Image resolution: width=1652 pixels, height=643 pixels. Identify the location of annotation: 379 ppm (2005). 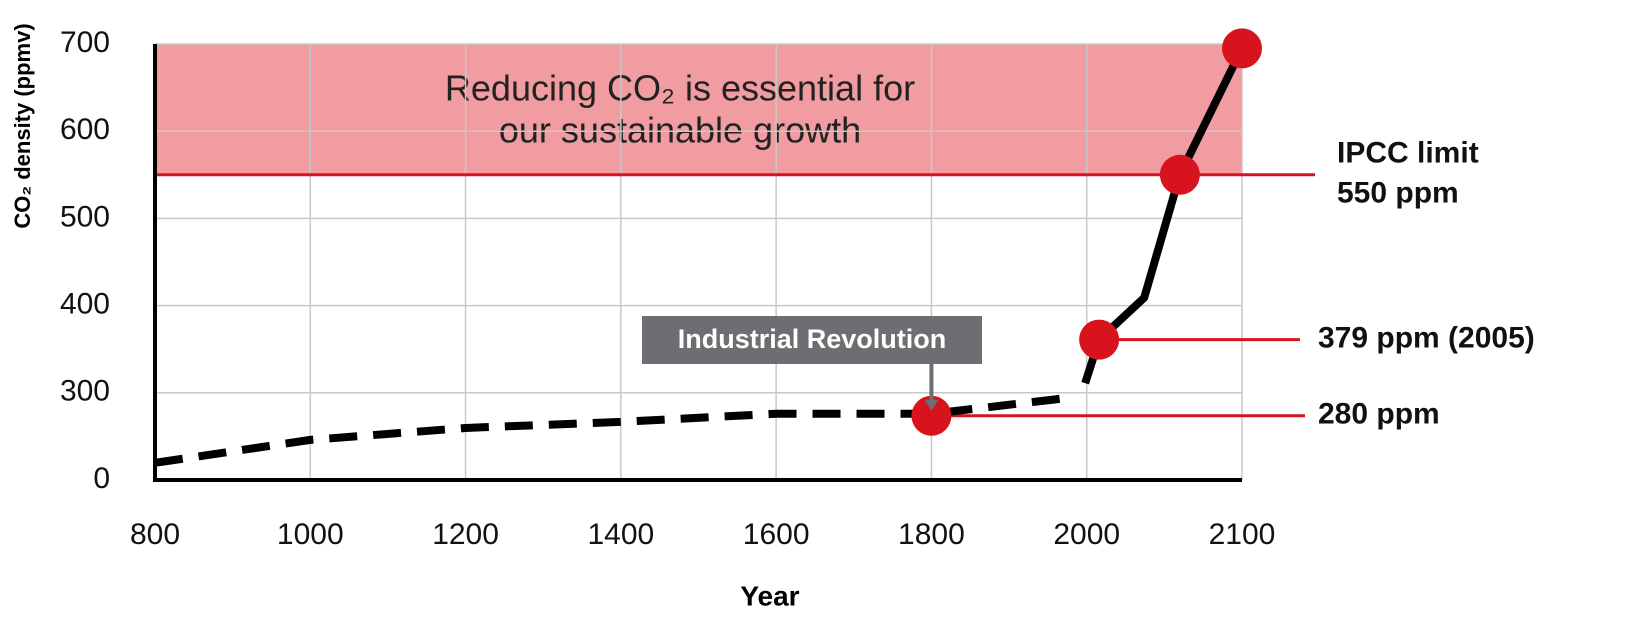
(1426, 338).